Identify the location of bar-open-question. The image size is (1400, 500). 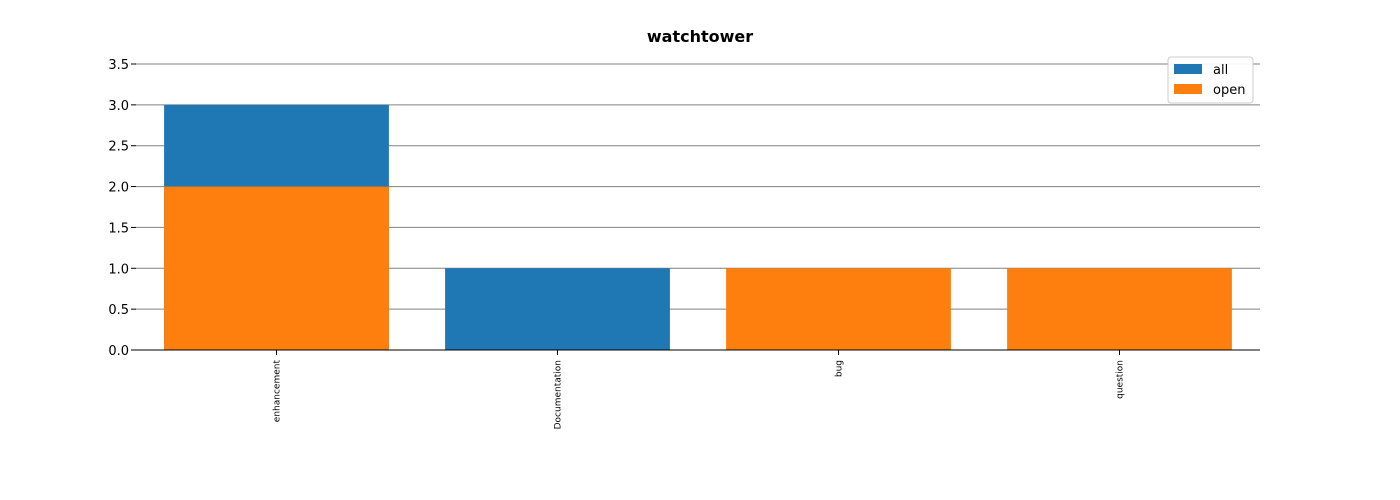
(1119, 309).